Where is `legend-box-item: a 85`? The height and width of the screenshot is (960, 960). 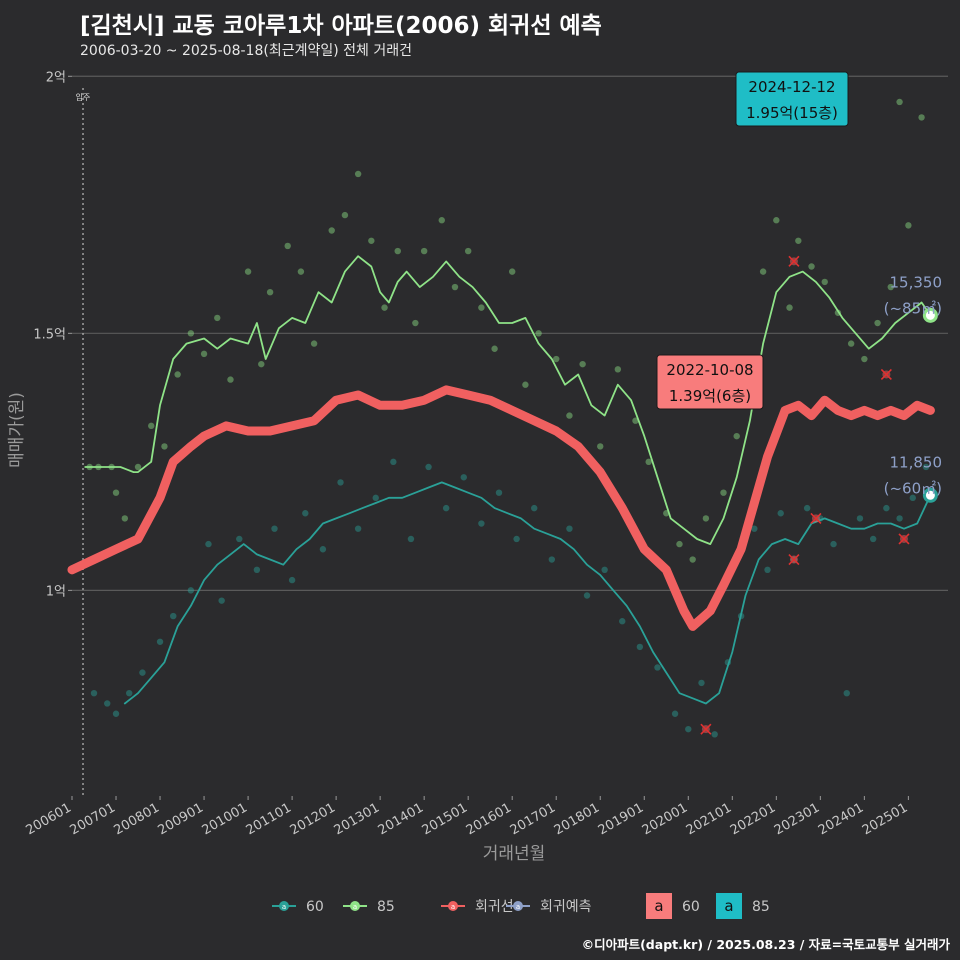
legend-box-item: a 85 is located at coordinates (743, 906).